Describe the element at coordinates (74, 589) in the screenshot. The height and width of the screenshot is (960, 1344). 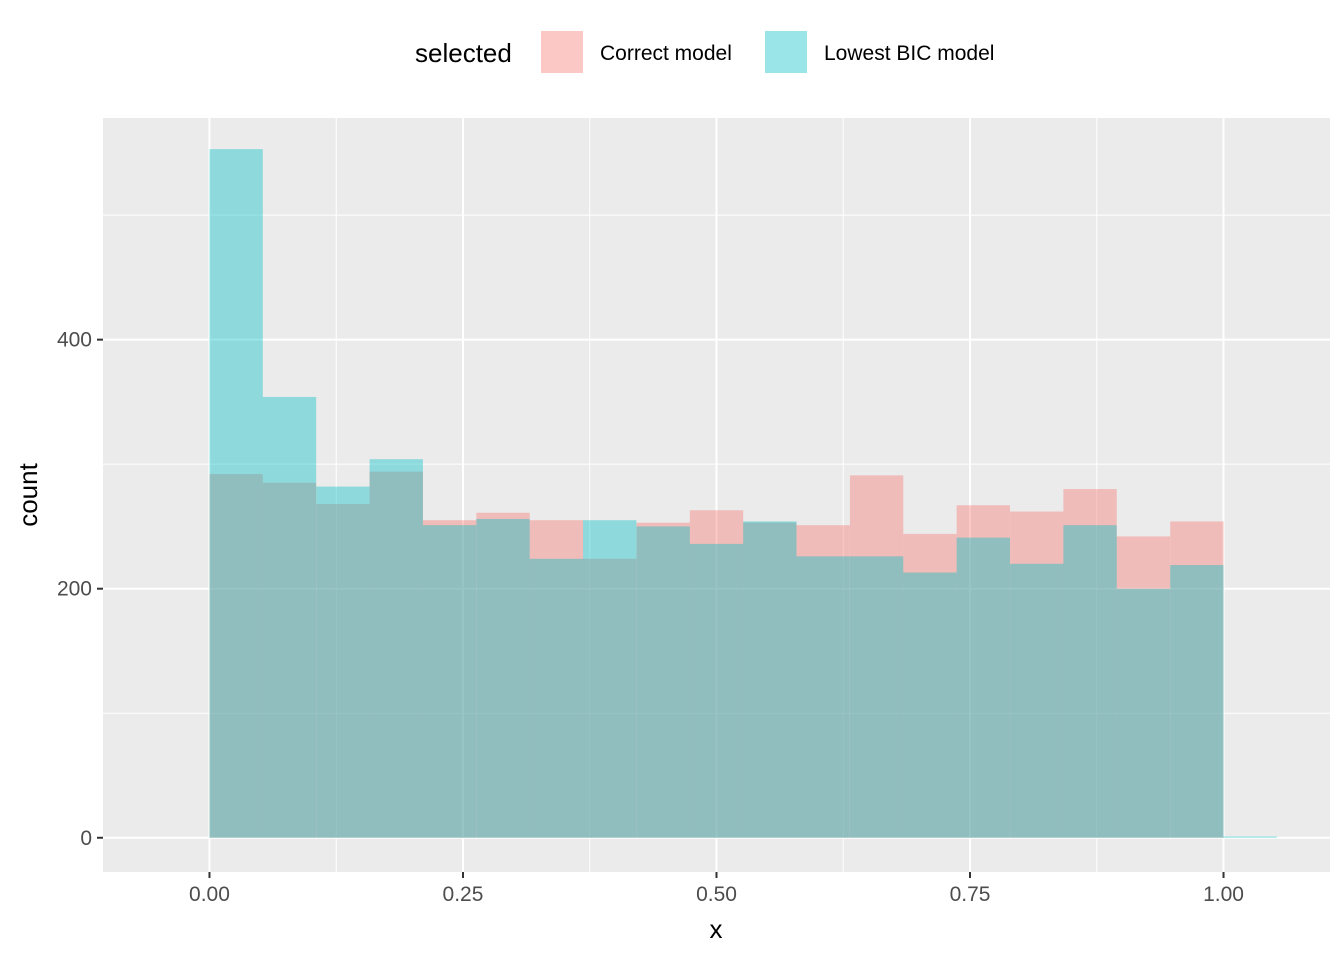
I see `y-tick-label: 200` at that location.